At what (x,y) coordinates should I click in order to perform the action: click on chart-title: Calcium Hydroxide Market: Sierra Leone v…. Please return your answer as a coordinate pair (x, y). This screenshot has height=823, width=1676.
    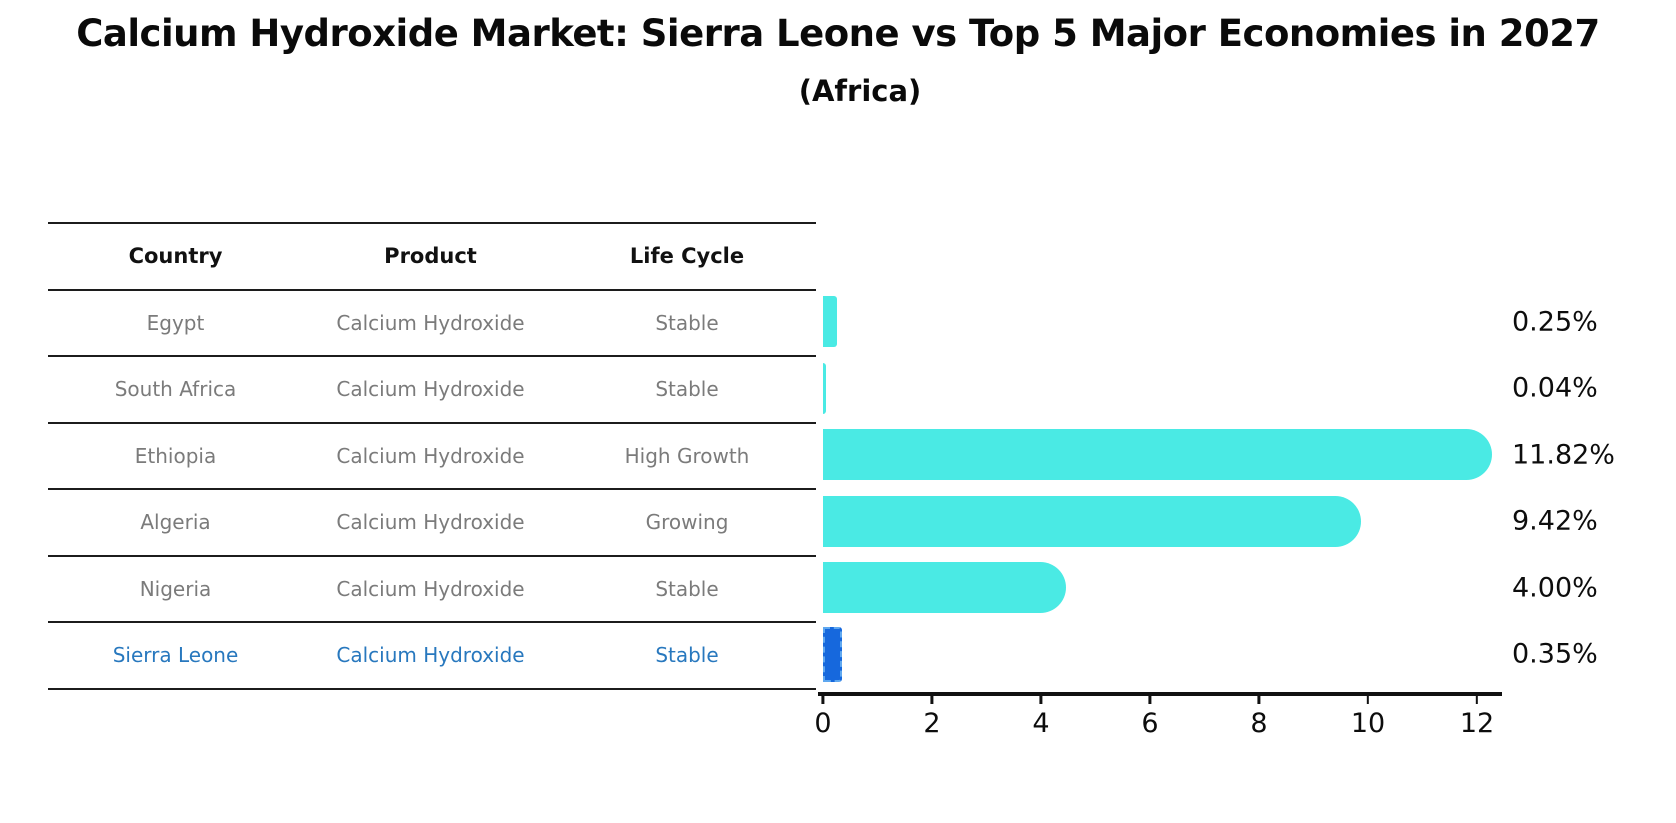
    Looking at the image, I should click on (838, 33).